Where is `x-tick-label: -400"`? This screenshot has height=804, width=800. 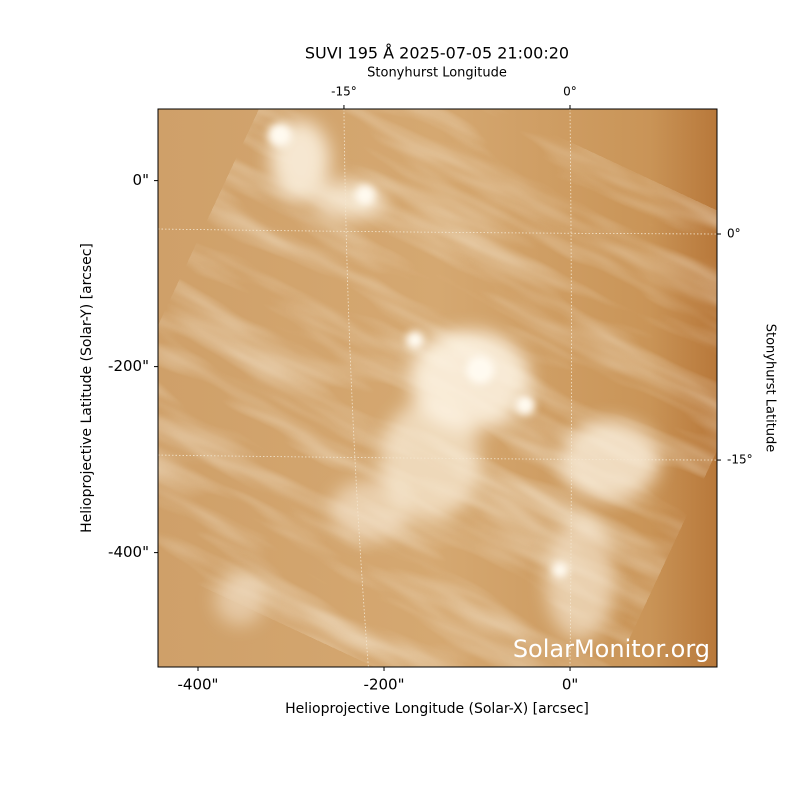 x-tick-label: -400" is located at coordinates (198, 685).